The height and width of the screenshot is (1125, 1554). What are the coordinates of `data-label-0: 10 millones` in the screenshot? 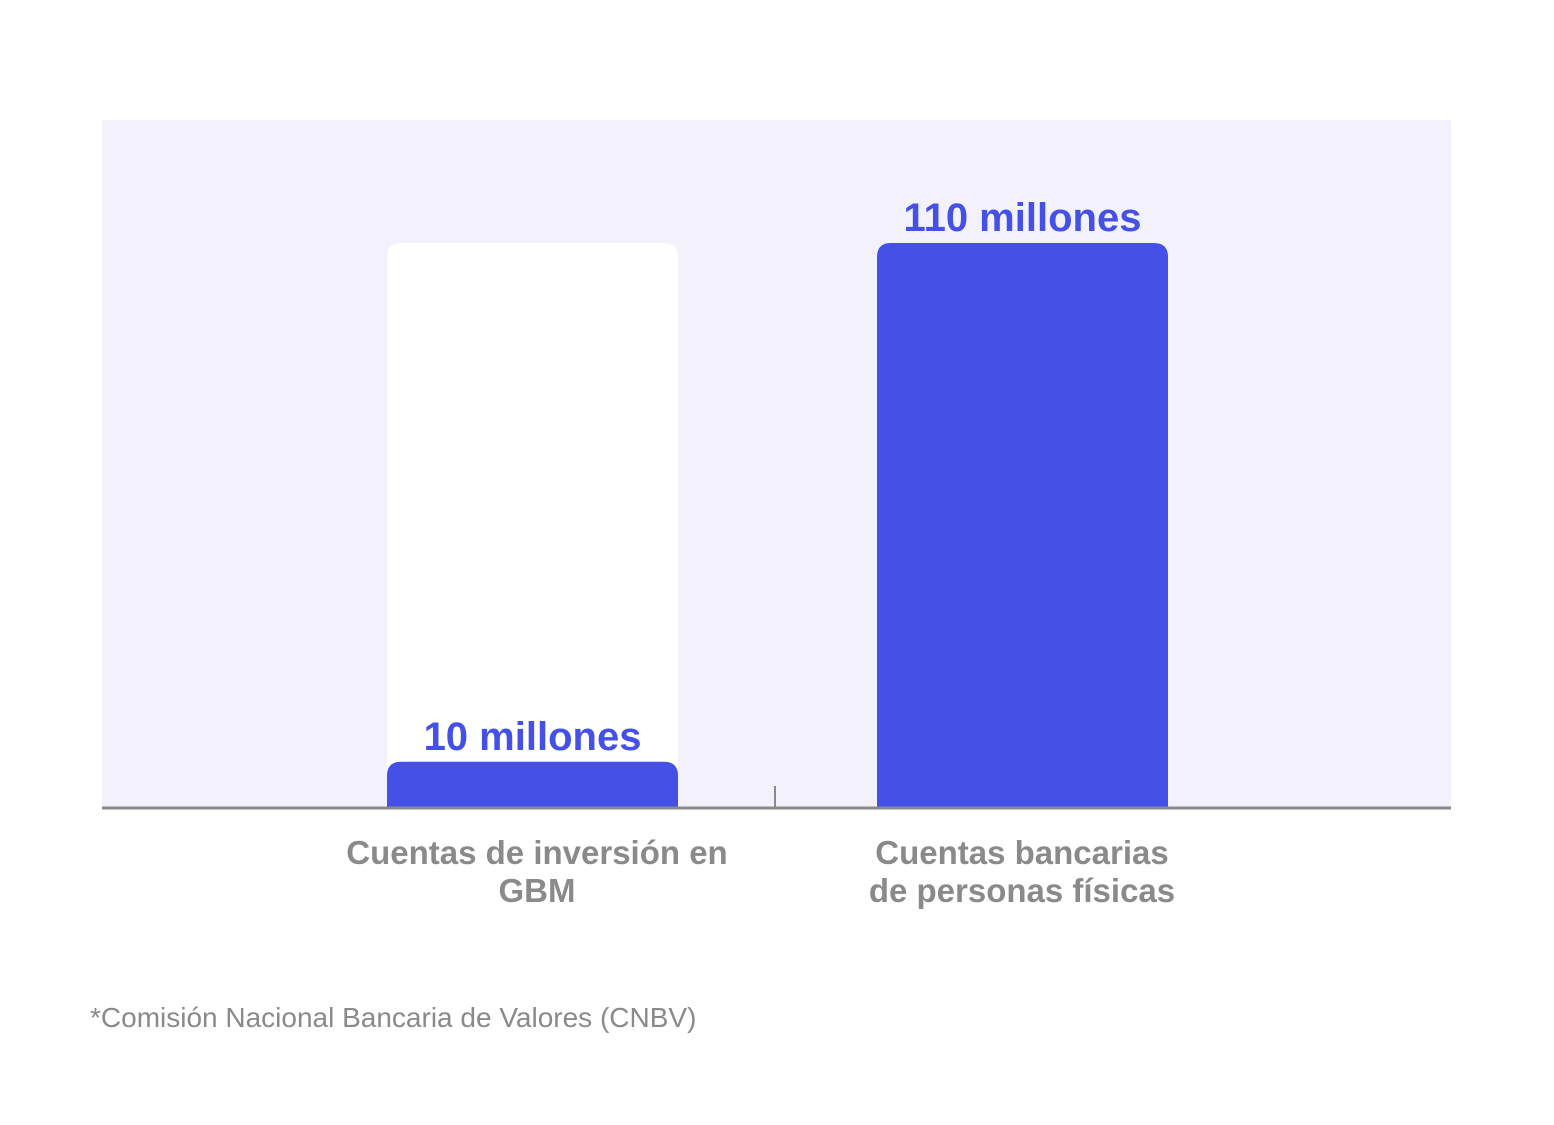 It's located at (533, 737).